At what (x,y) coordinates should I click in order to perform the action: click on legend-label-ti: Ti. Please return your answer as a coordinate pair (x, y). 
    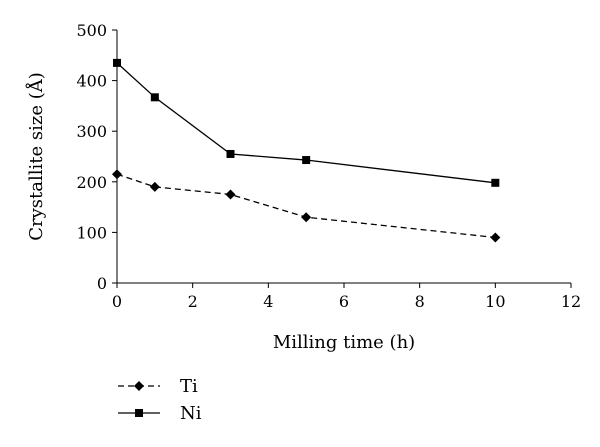
    Looking at the image, I should click on (189, 386).